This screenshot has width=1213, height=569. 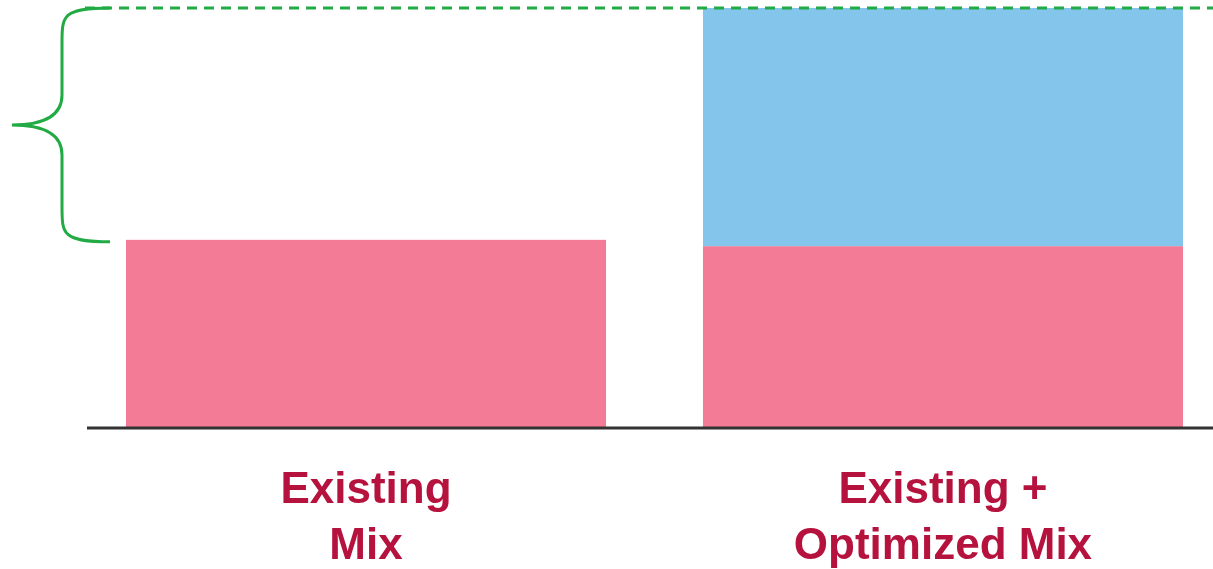 I want to click on x-tick-label: Existing Mix, so click(x=366, y=515).